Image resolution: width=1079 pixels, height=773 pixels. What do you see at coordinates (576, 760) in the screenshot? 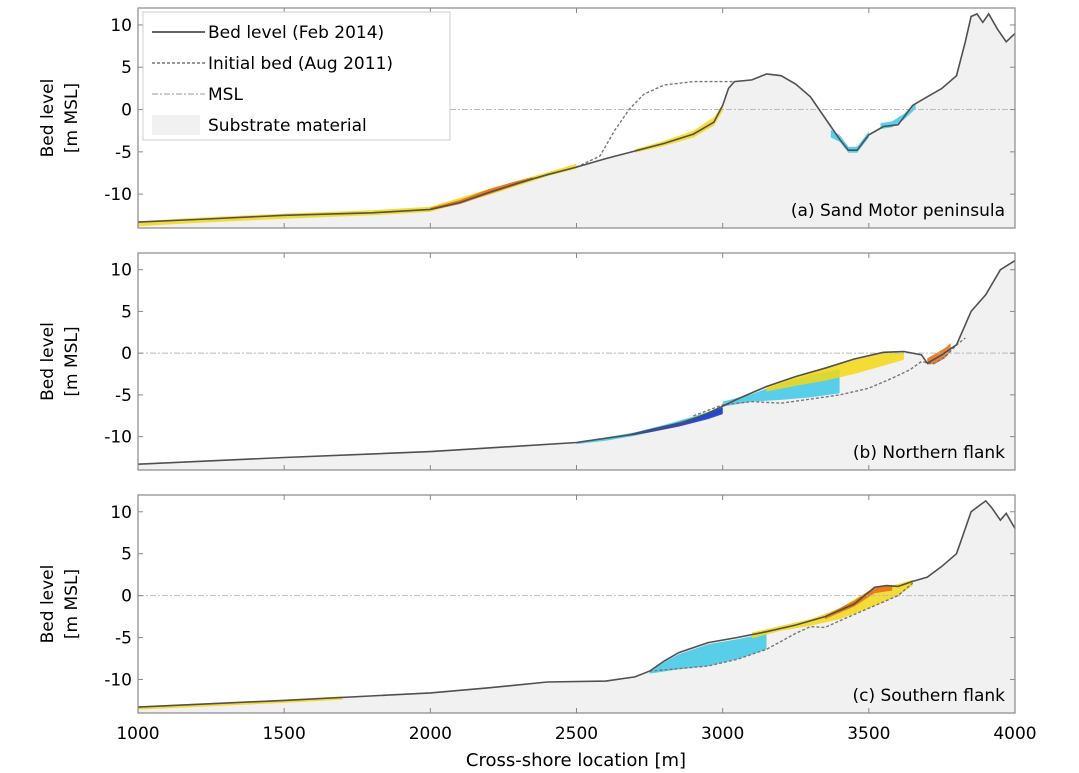
I see `x-axis-label: Cross-shore location [m]` at bounding box center [576, 760].